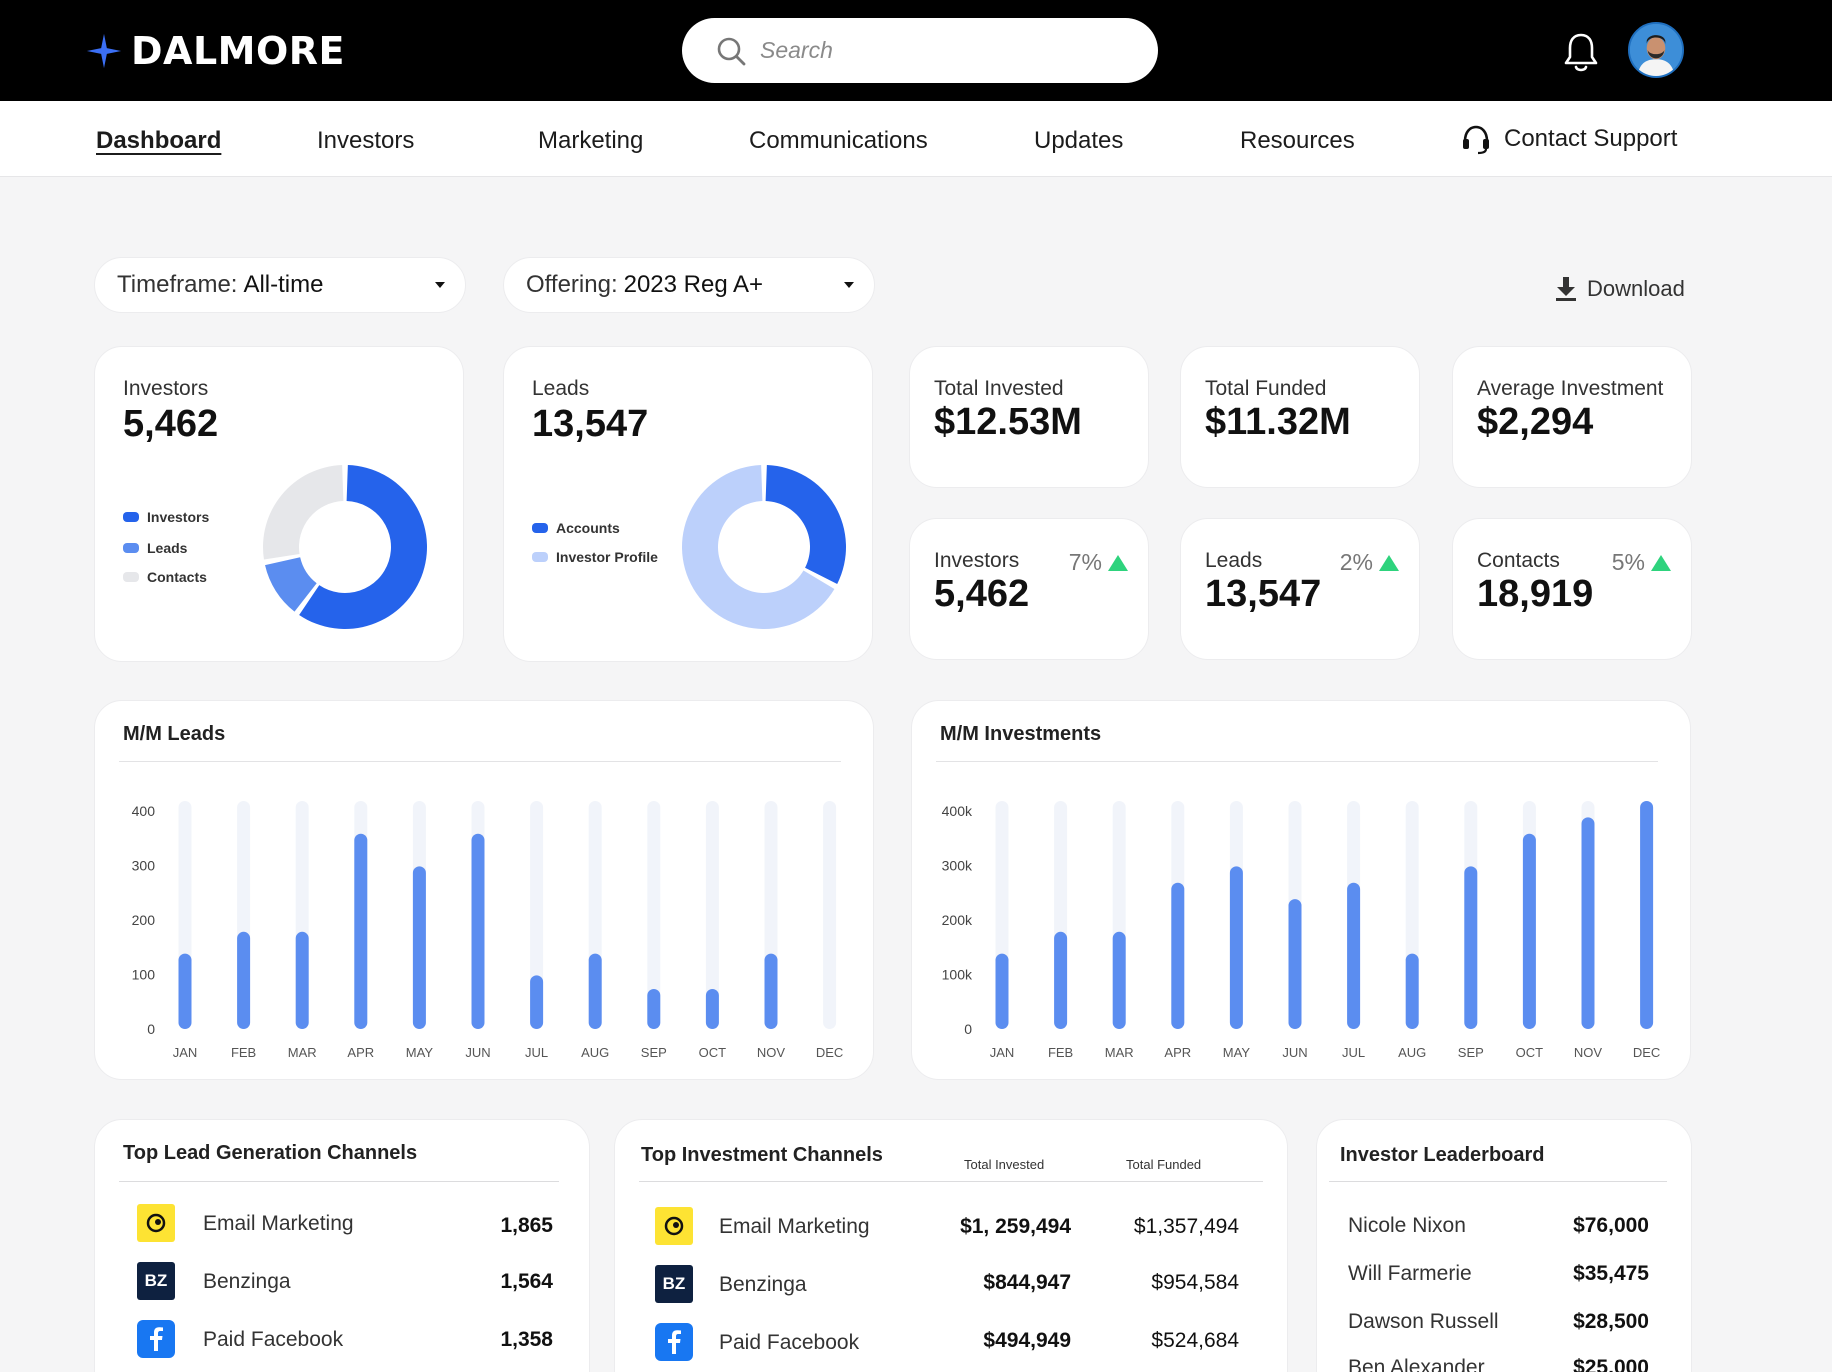 The width and height of the screenshot is (1832, 1372). Describe the element at coordinates (1535, 422) in the screenshot. I see `average-investment-value: $2,294` at that location.